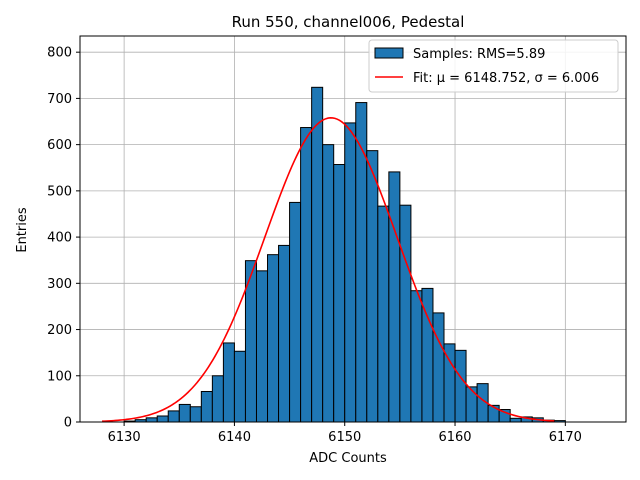 The height and width of the screenshot is (480, 640). What do you see at coordinates (59, 99) in the screenshot?
I see `y-tick-label: 700` at bounding box center [59, 99].